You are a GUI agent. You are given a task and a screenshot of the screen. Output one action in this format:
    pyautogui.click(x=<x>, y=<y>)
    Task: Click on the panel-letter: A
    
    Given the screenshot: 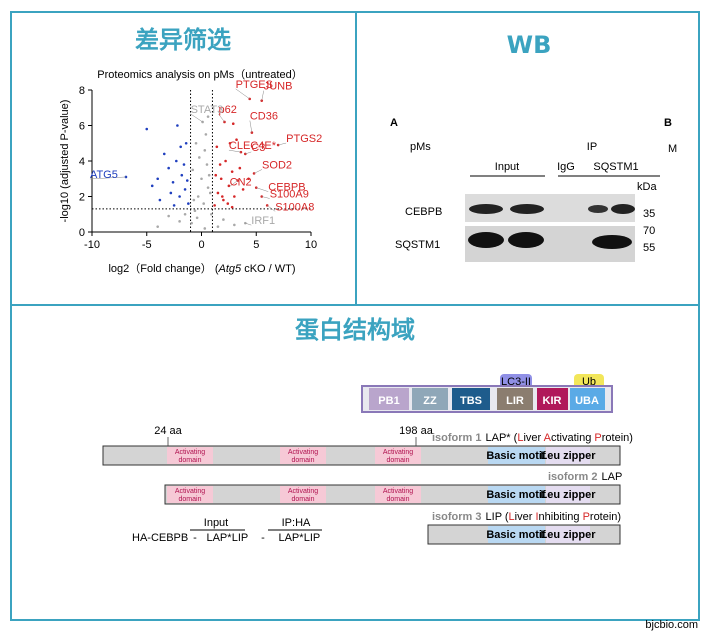 What is the action you would take?
    pyautogui.click(x=394, y=123)
    